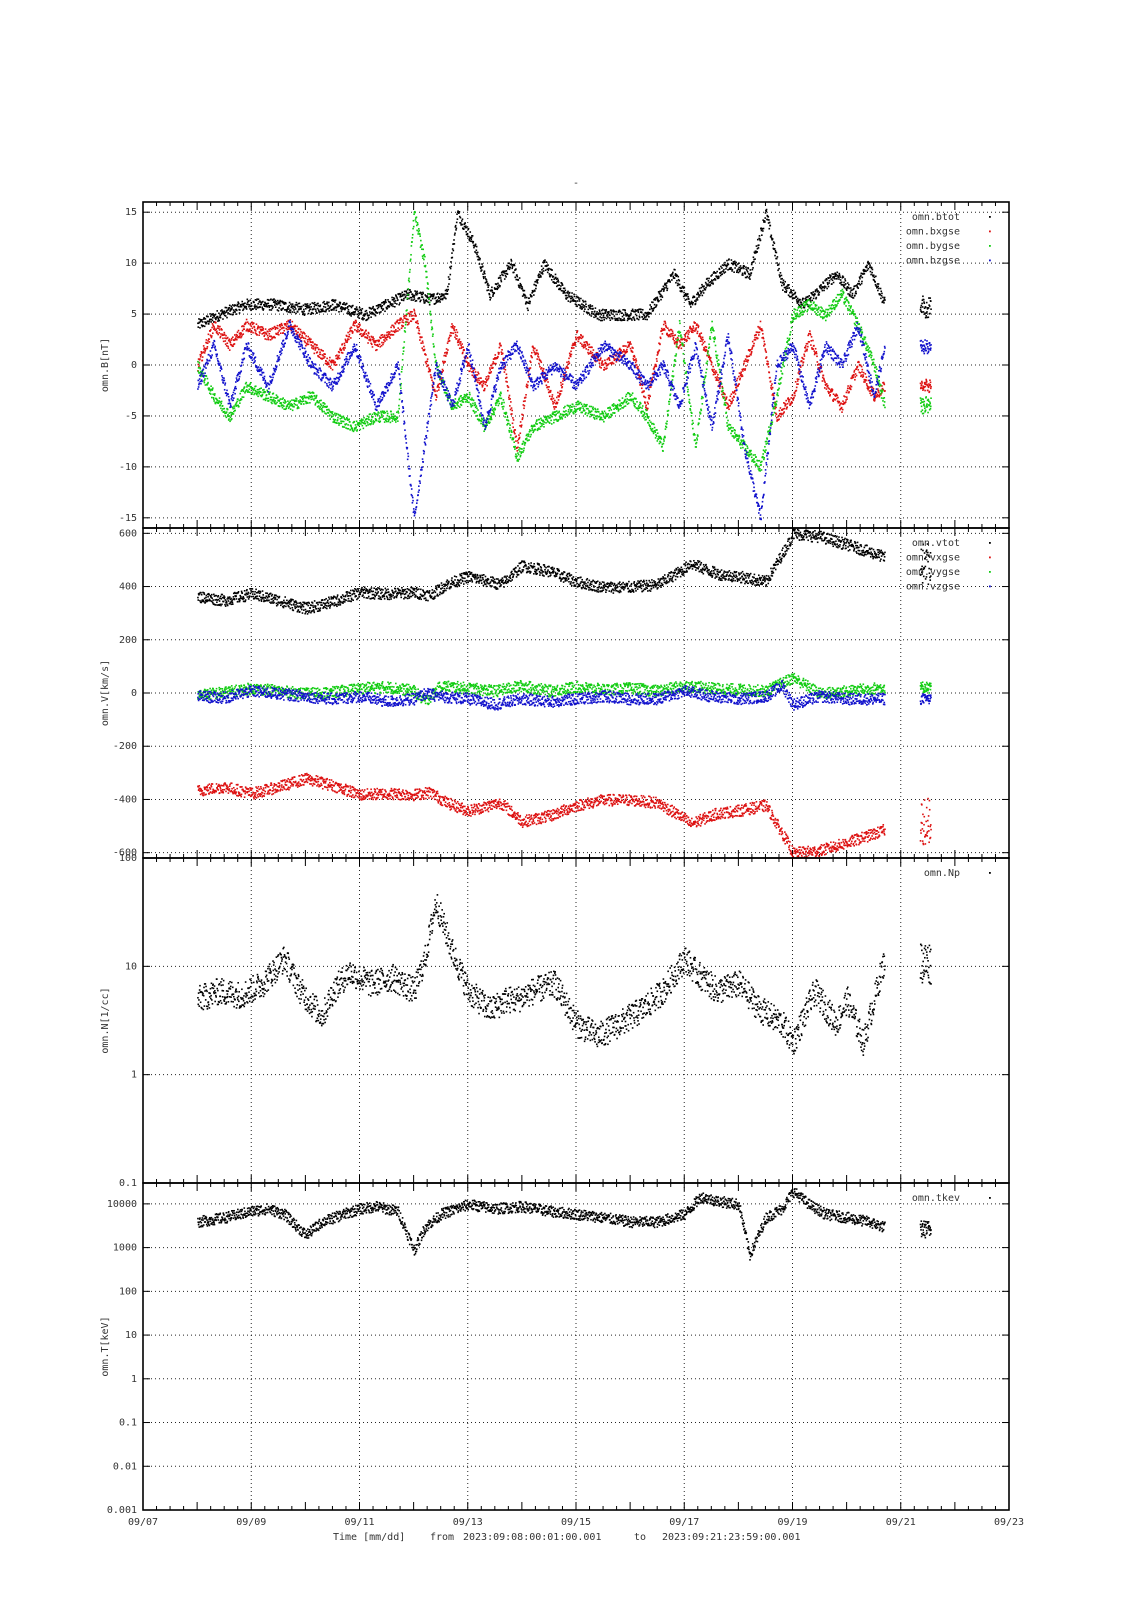  Describe the element at coordinates (134, 314) in the screenshot. I see `y-tick-label: 5` at that location.